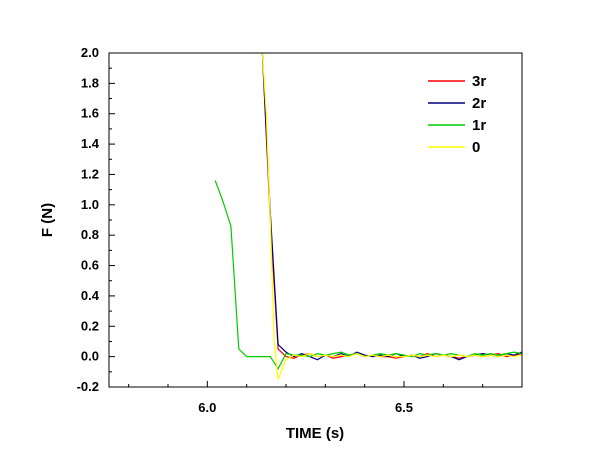 This screenshot has height=467, width=609. Describe the element at coordinates (90, 265) in the screenshot. I see `y-tick-label: 0.6` at that location.